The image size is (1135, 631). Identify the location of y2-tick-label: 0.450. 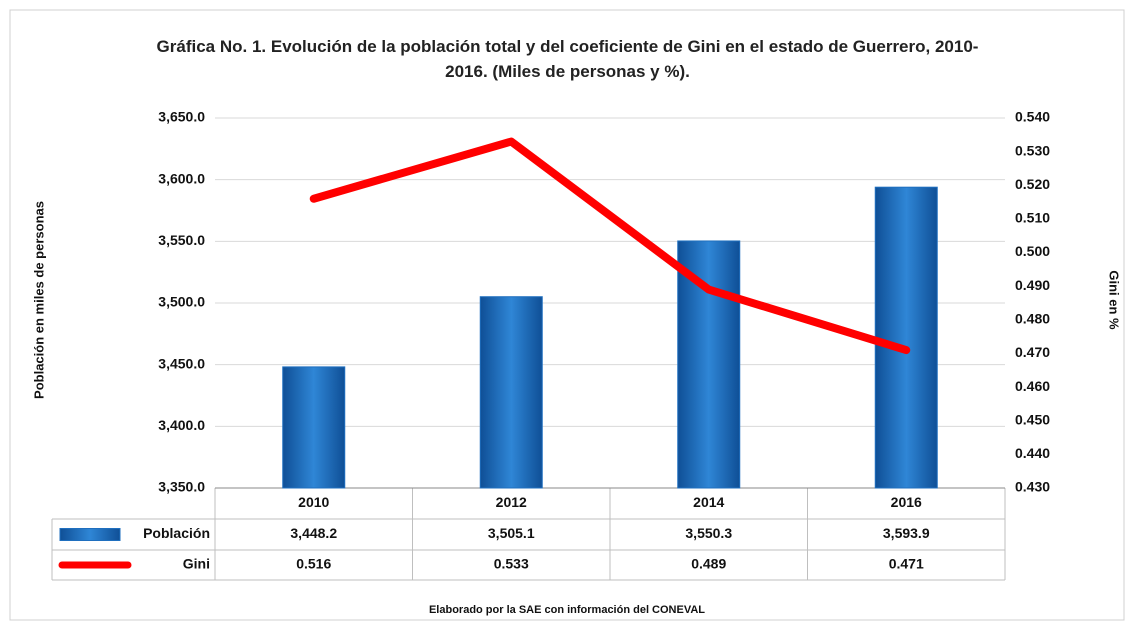
(1032, 419).